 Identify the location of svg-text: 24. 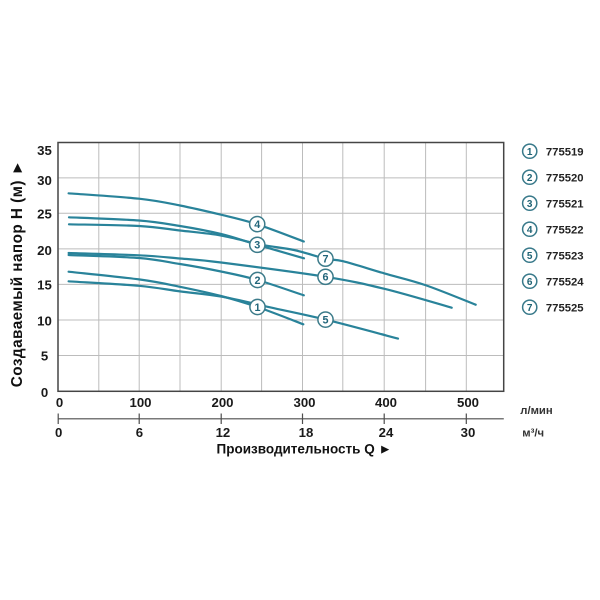
(386, 432).